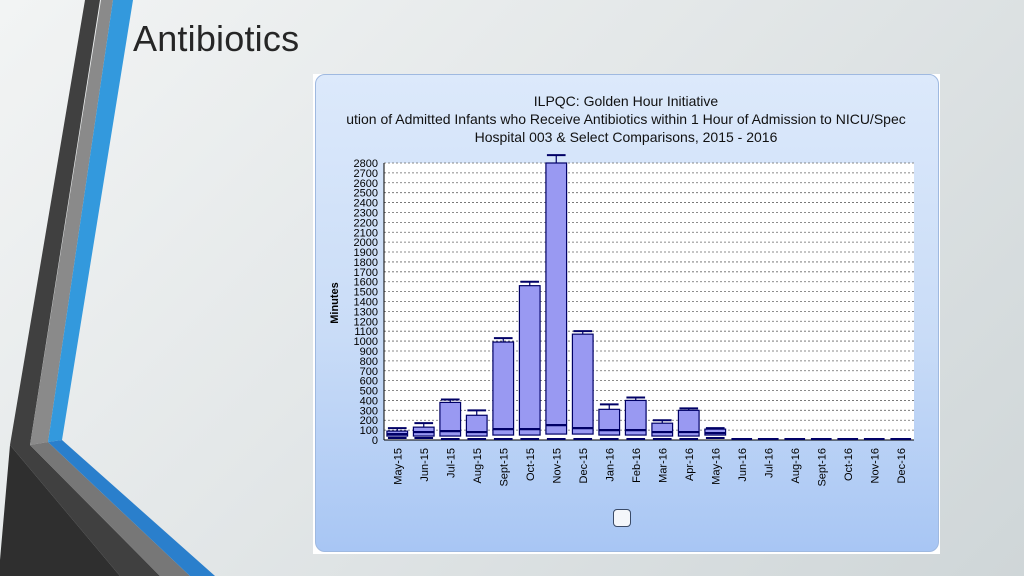 This screenshot has height=576, width=1024. Describe the element at coordinates (822, 467) in the screenshot. I see `x-tick-label: Sept-16` at that location.